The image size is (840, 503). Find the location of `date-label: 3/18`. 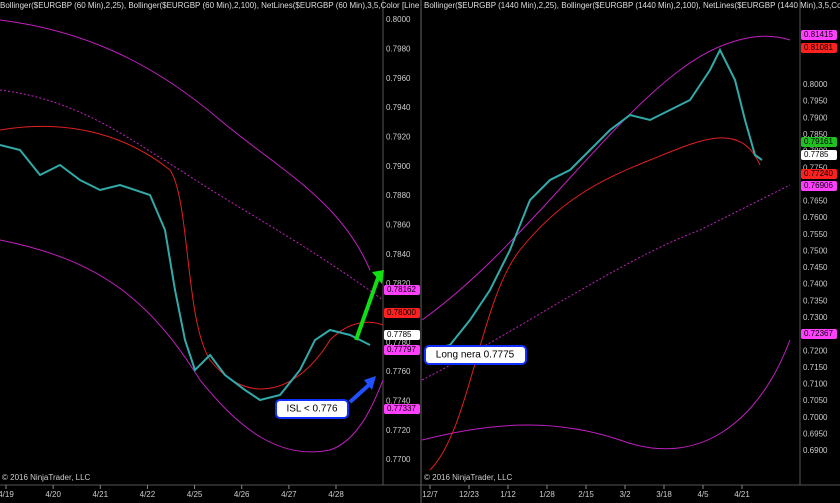

date-label: 3/18 is located at coordinates (664, 494).